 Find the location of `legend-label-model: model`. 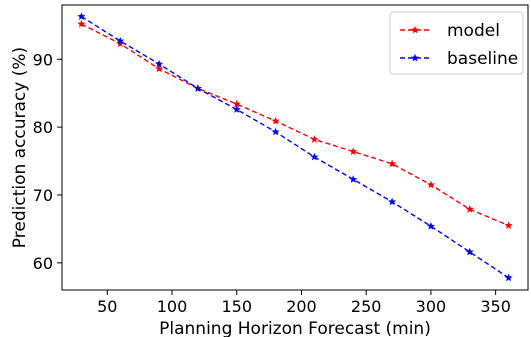

legend-label-model: model is located at coordinates (473, 31).